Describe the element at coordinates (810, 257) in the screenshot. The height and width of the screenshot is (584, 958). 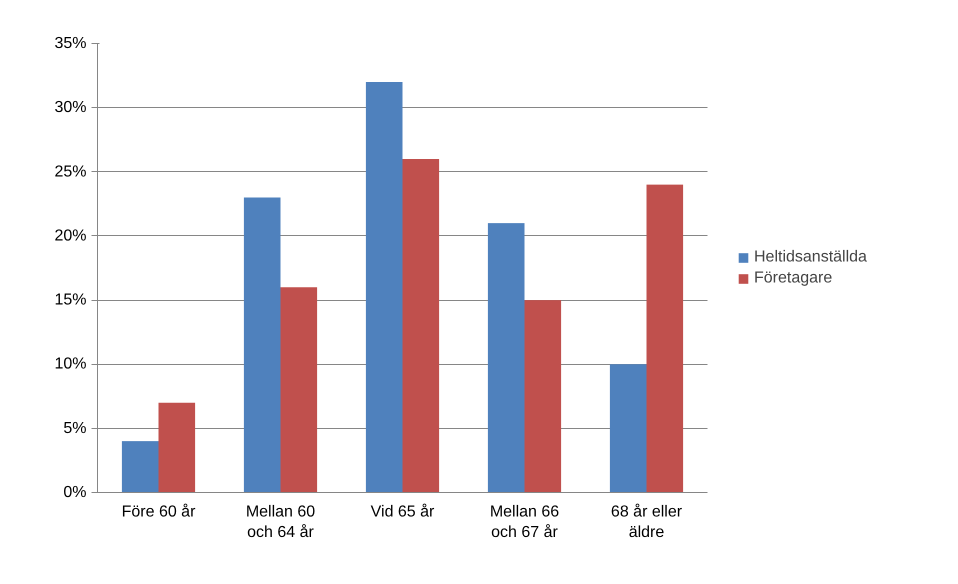
I see `legend-label: Heltidsanställda` at that location.